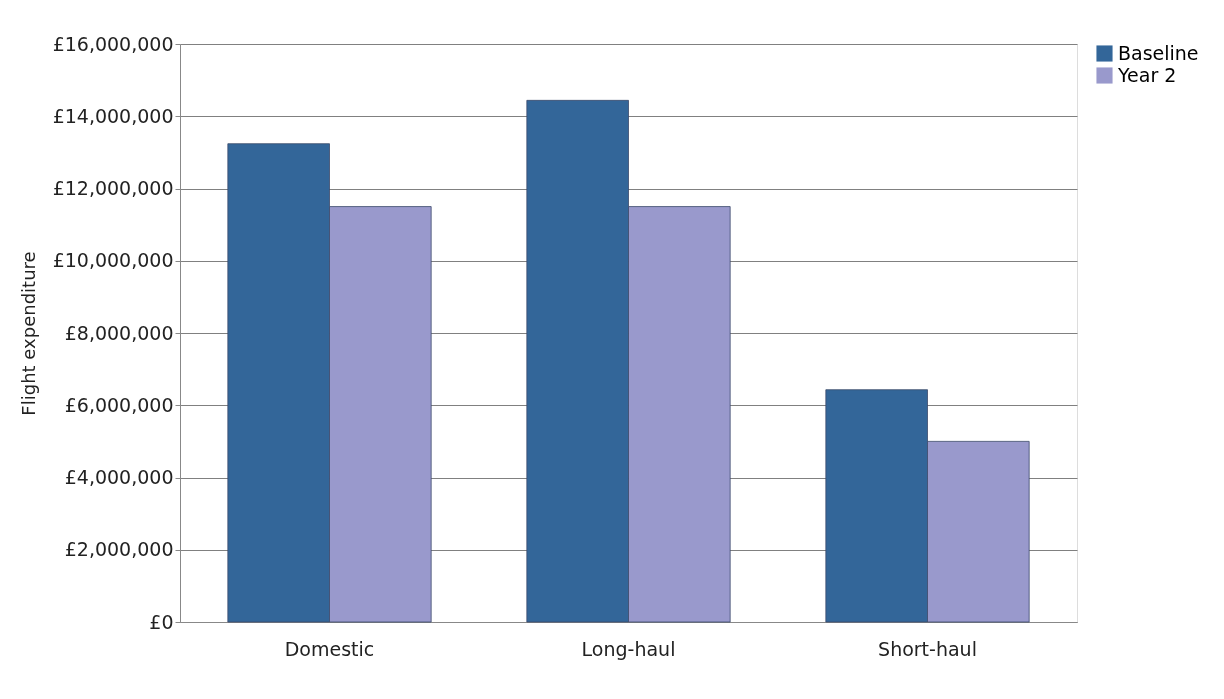  Describe the element at coordinates (113, 188) in the screenshot. I see `y-tick-label: £12,000,000` at that location.